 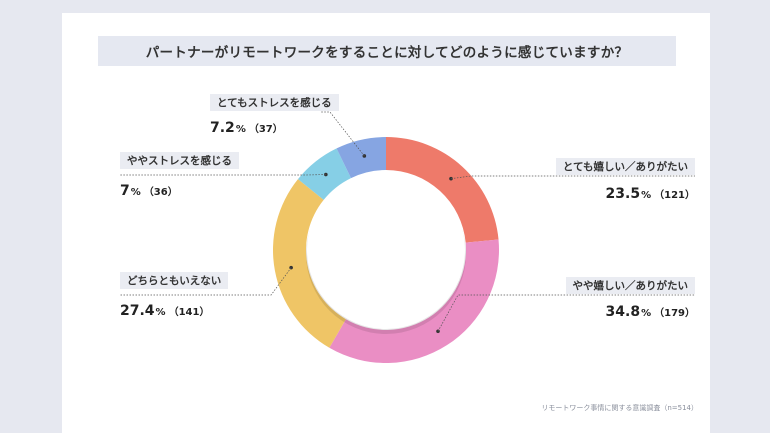 What do you see at coordinates (619, 408) in the screenshot?
I see `source-note: リモートワーク事情に関する意識調査（n=514）` at bounding box center [619, 408].